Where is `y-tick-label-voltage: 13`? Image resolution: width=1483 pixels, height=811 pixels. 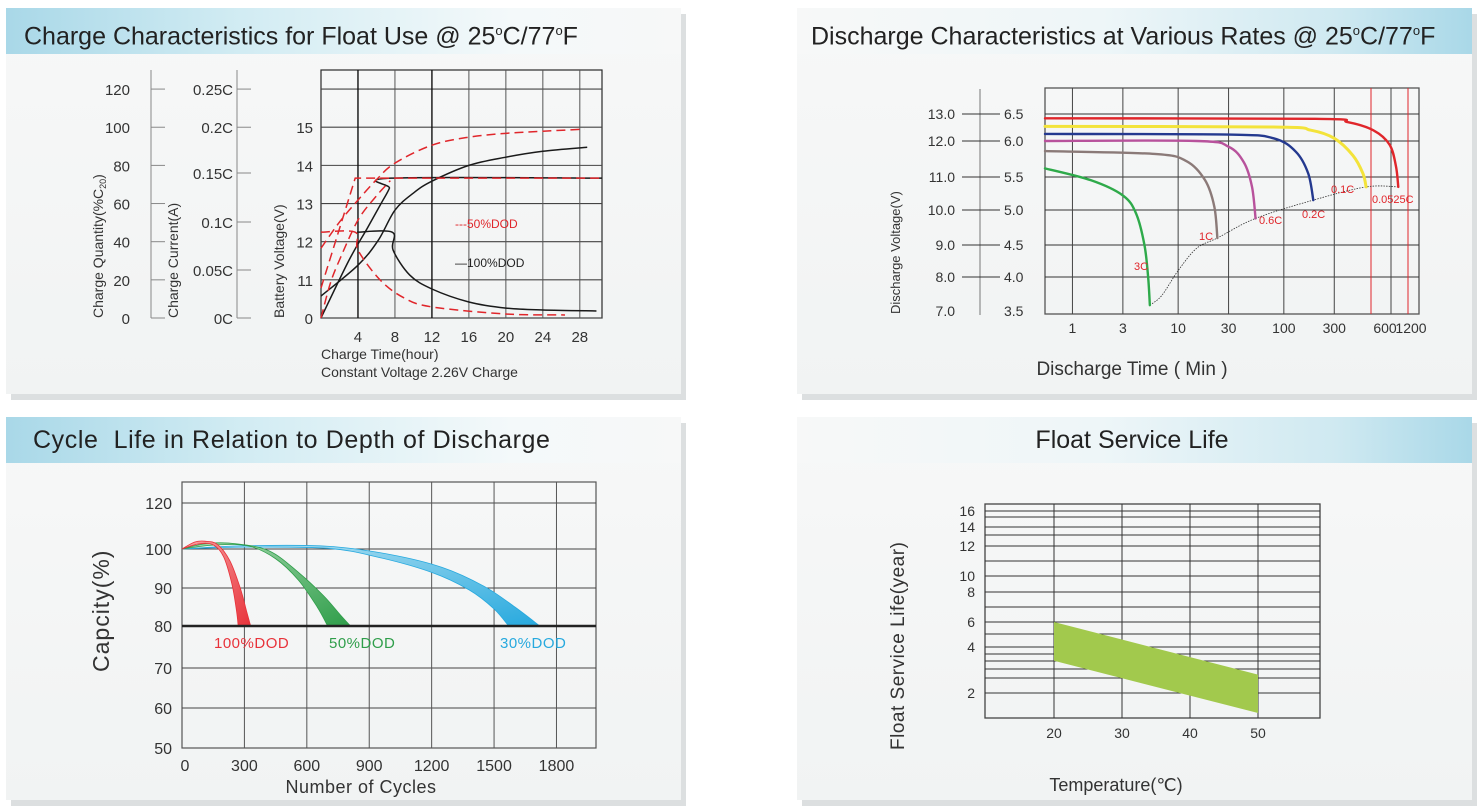
y-tick-label-voltage: 13 is located at coordinates (304, 205).